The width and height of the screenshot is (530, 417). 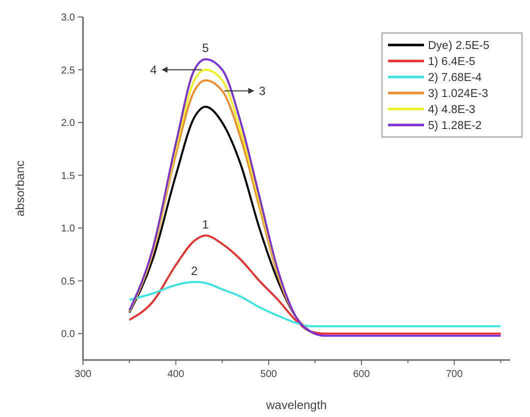 I want to click on x-axis-title: wavelength, so click(x=296, y=405).